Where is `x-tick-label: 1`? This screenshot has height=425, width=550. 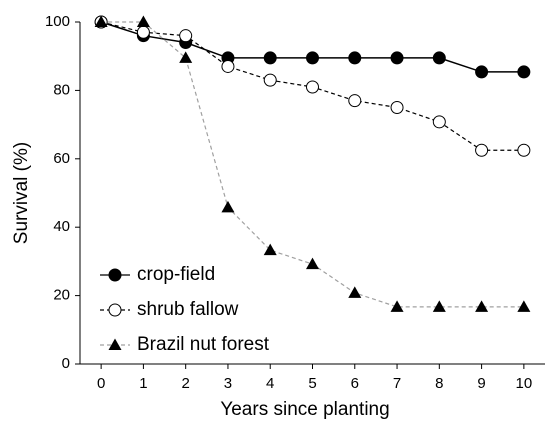
x-tick-label: 1 is located at coordinates (143, 383).